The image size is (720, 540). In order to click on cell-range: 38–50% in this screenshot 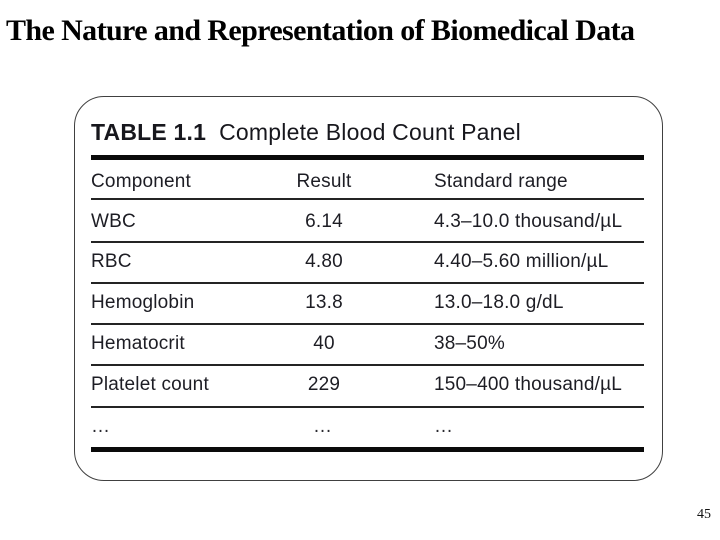, I will do `click(469, 343)`.